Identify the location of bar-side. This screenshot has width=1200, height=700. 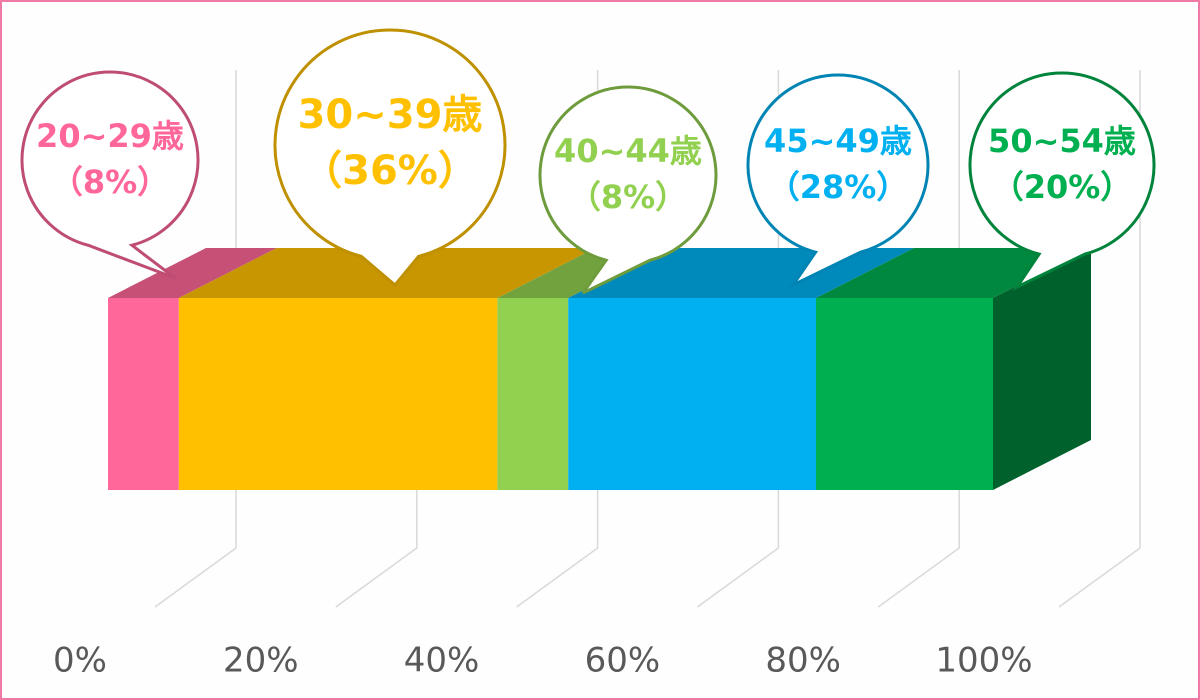
(1042, 369).